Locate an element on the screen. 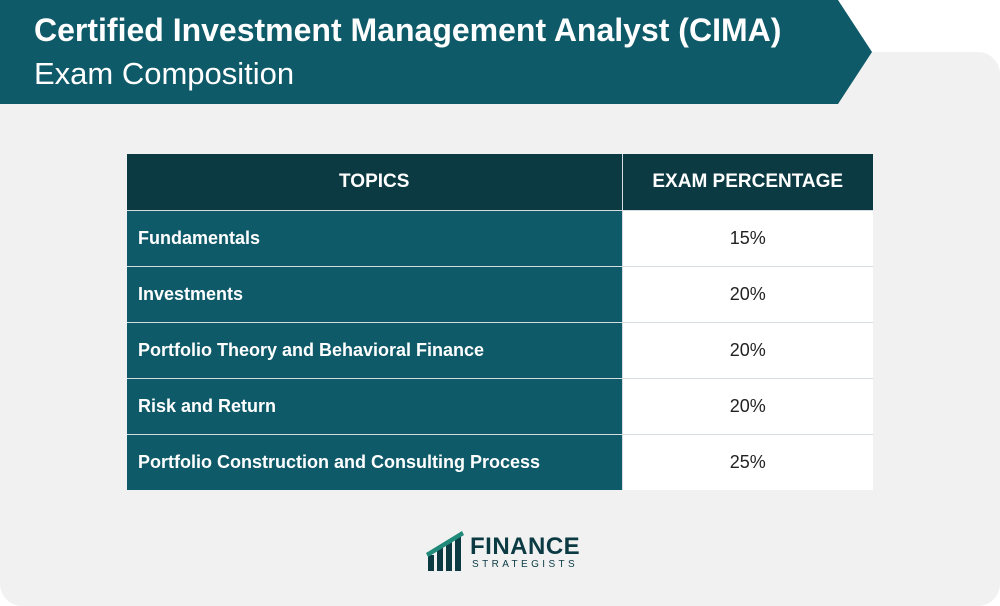  column-header-topics: TOPICS is located at coordinates (375, 182).